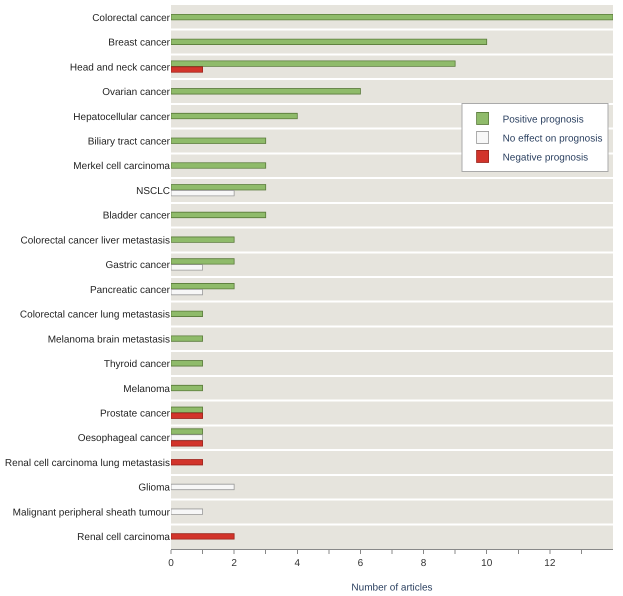  What do you see at coordinates (95, 315) in the screenshot?
I see `y-tick-label: Colorectal cancer lung metastasis` at bounding box center [95, 315].